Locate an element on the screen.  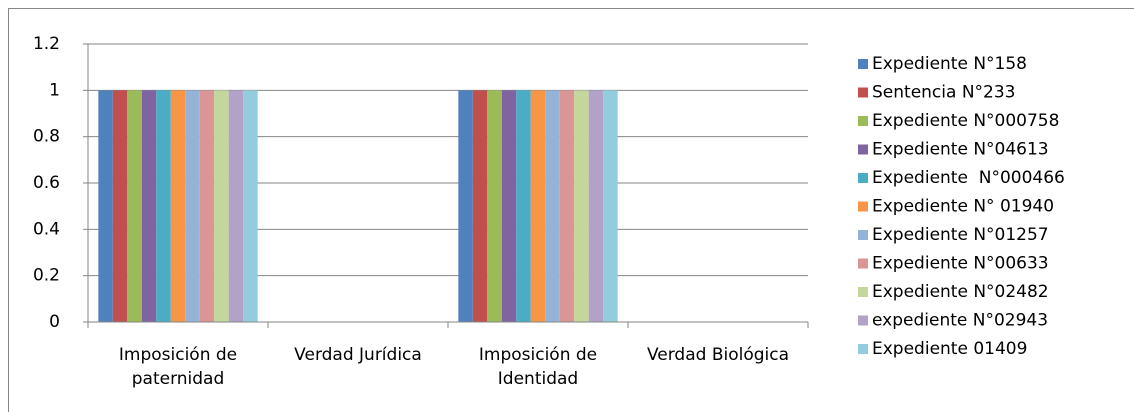
legend-label: Expediente N°02482 is located at coordinates (960, 292).